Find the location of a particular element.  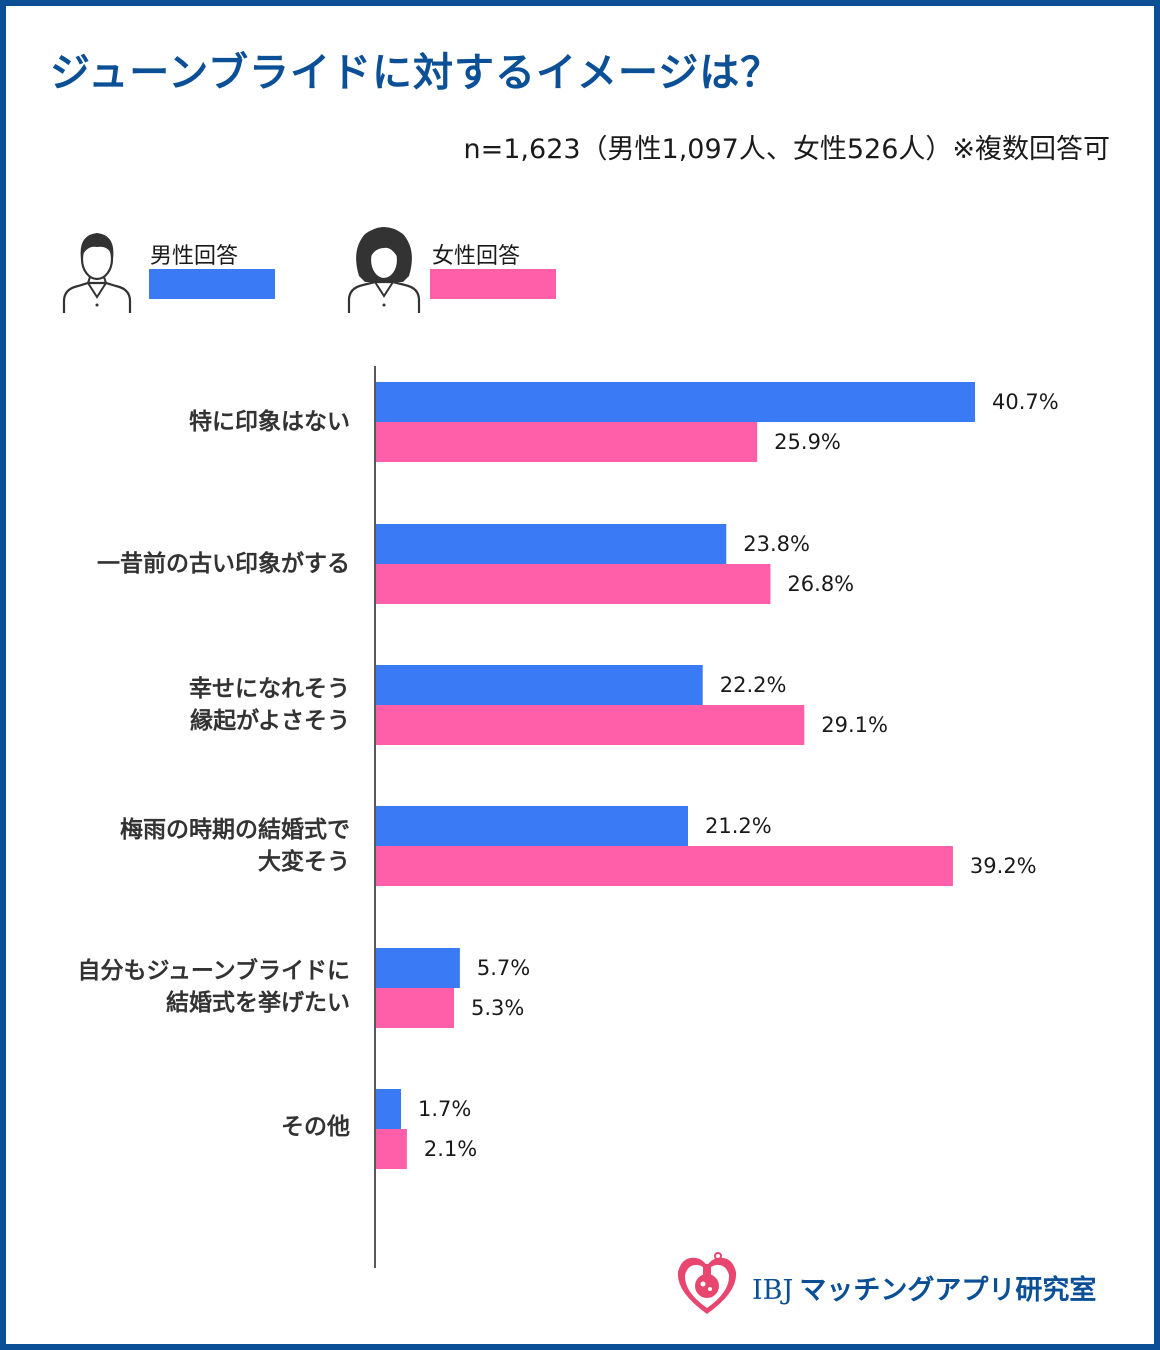

brand-logo-text: IBJ マッチングアプリ研究室 is located at coordinates (924, 1290).